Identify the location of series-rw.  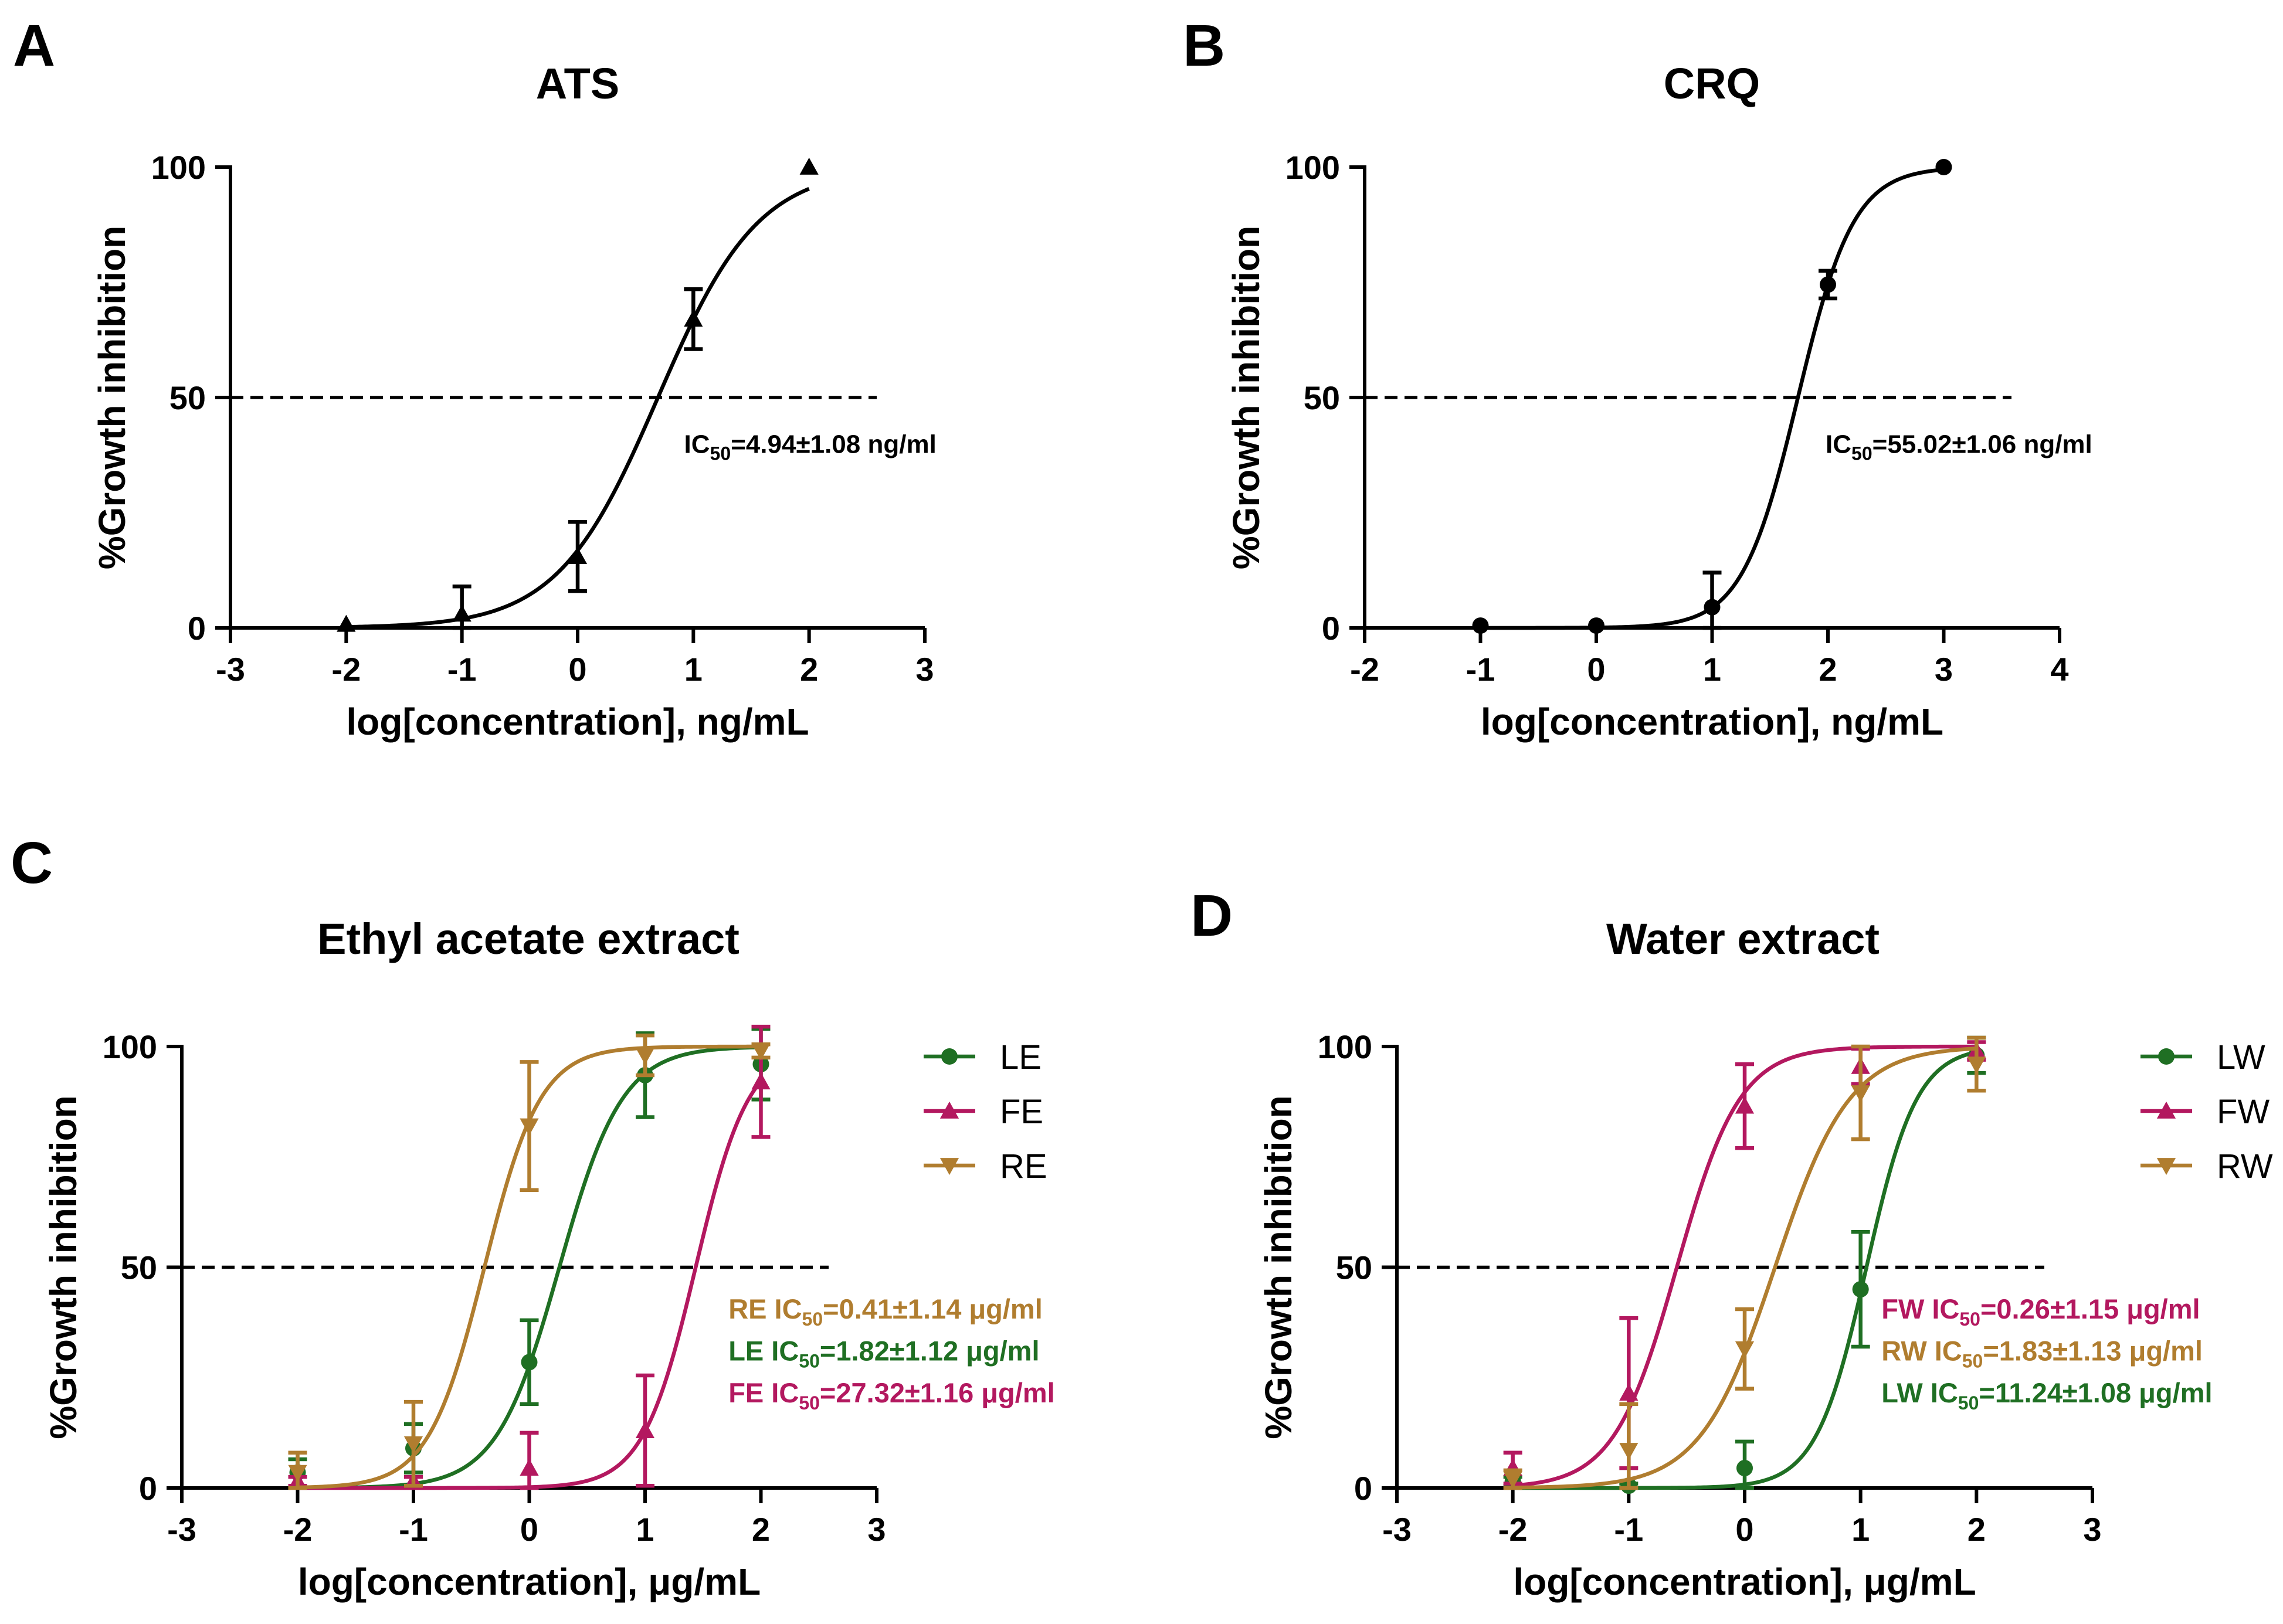
(1744, 1262).